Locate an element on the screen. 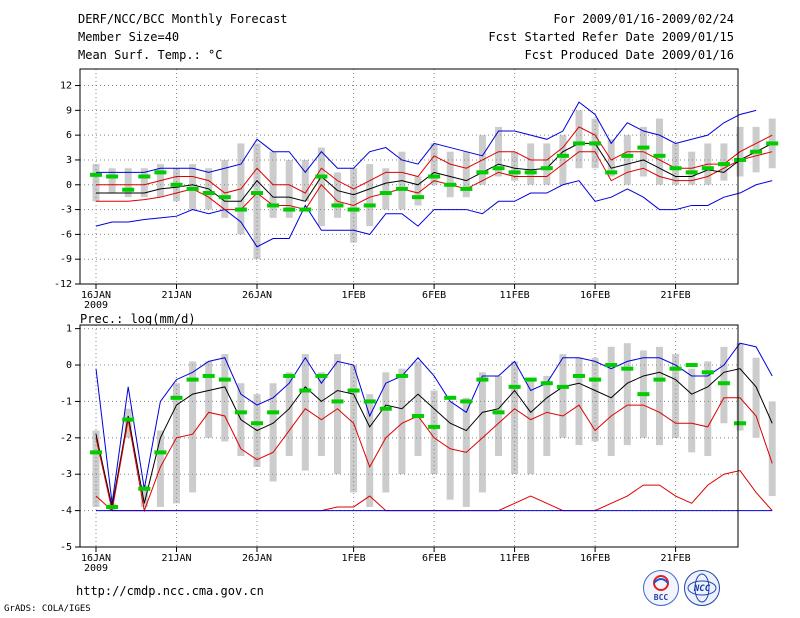  bcc-logo-icon: BCC is located at coordinates (661, 588).